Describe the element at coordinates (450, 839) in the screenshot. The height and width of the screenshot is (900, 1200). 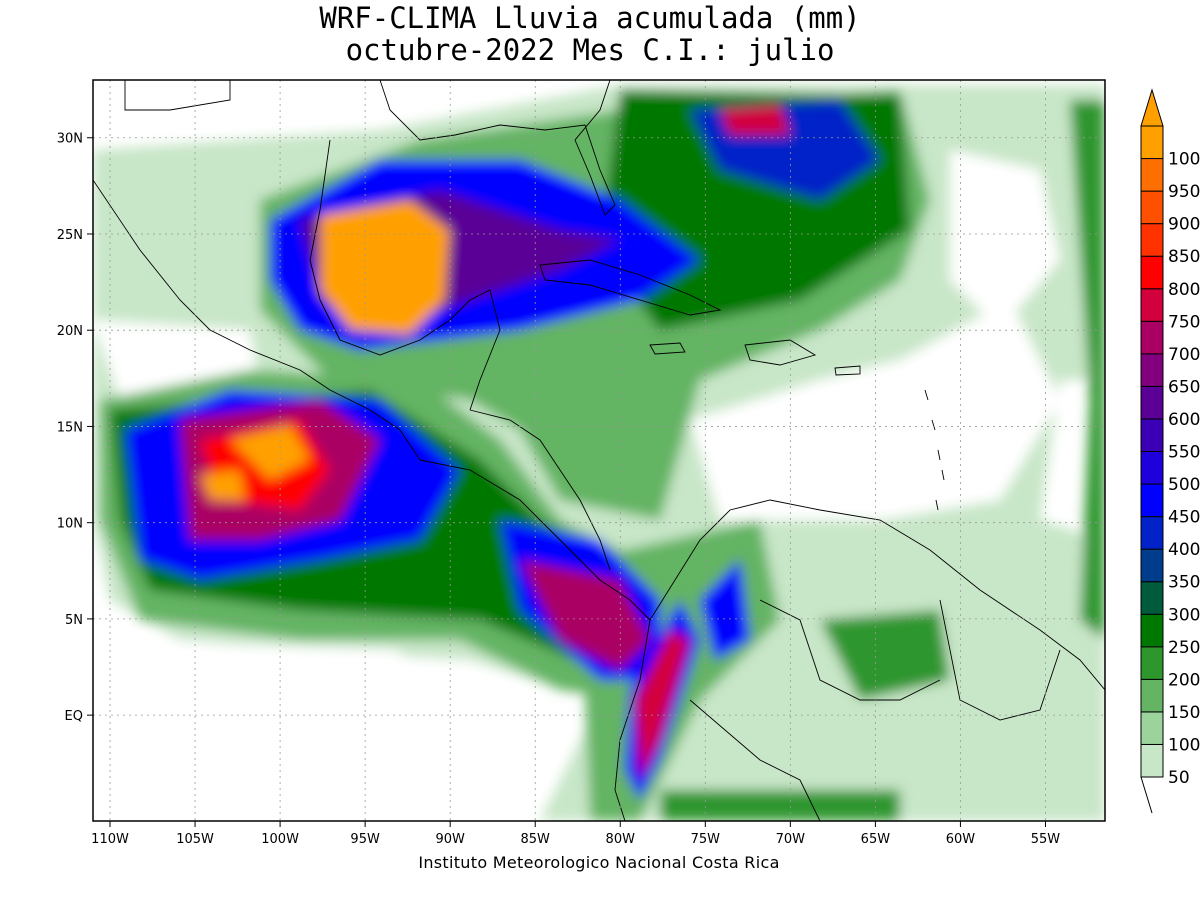
I see `lon-tick-label: 90W` at that location.